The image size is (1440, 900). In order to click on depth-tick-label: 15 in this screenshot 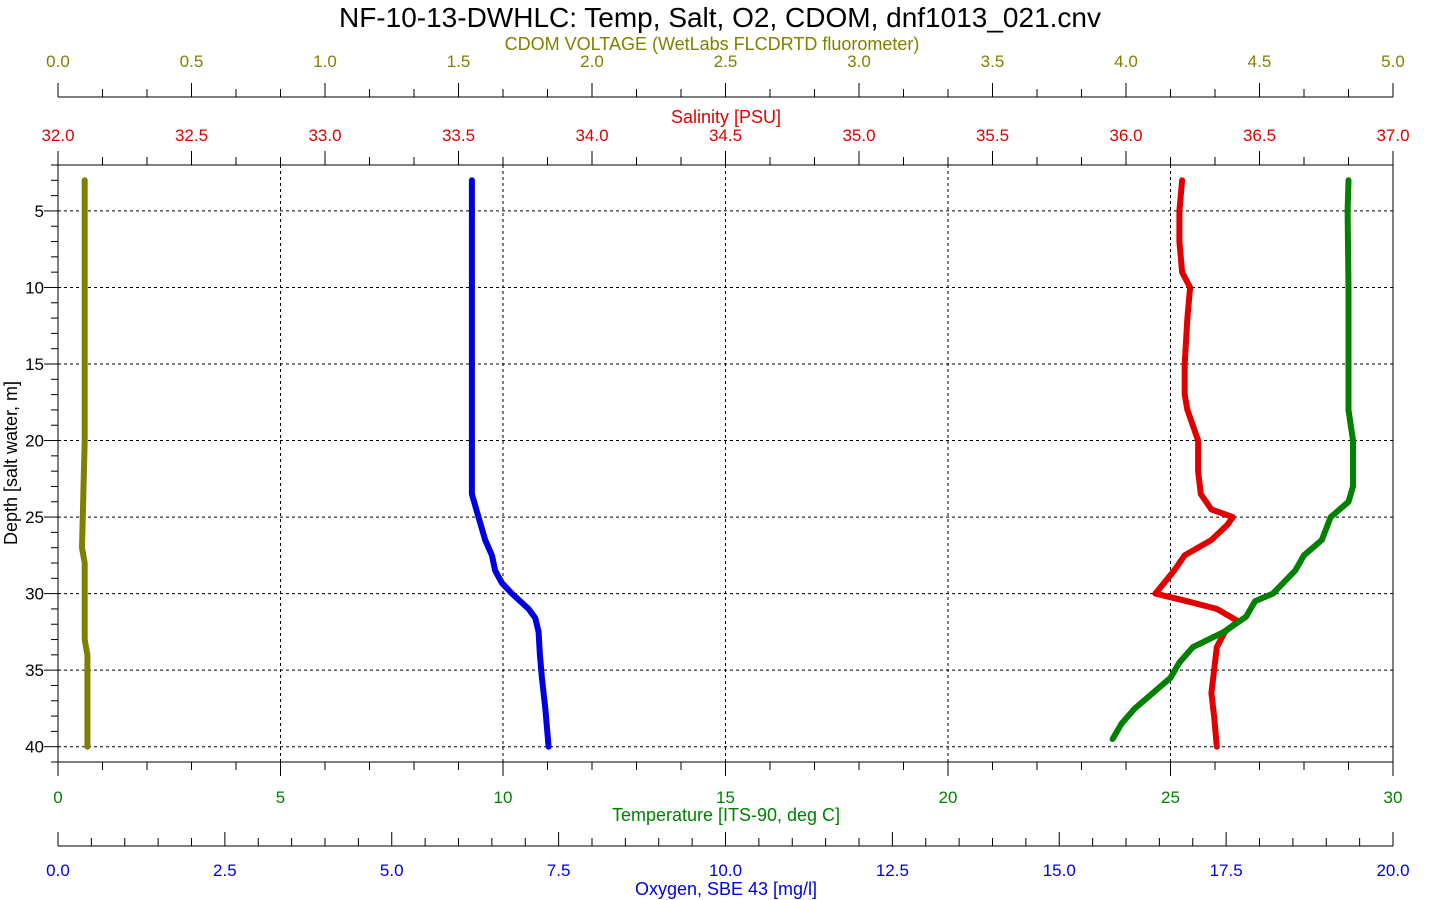, I will do `click(34, 364)`.